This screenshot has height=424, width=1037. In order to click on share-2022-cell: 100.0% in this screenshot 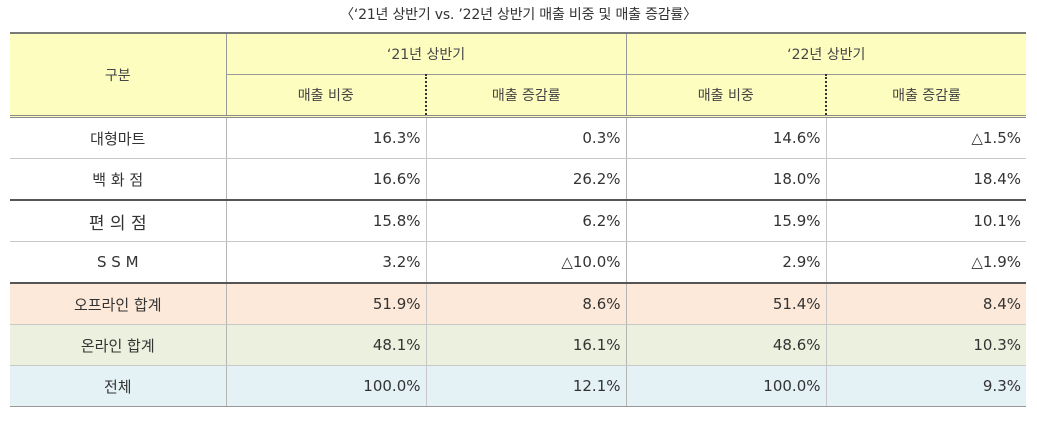, I will do `click(726, 386)`.